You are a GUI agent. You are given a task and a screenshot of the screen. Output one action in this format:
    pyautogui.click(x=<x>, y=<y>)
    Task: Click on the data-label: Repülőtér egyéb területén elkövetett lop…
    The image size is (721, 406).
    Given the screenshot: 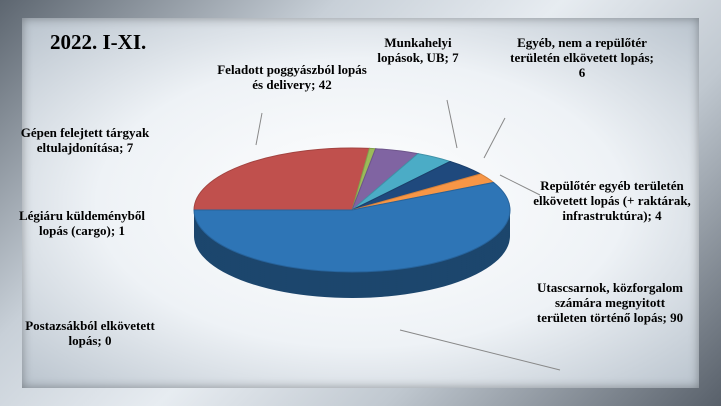 What is the action you would take?
    pyautogui.click(x=612, y=200)
    